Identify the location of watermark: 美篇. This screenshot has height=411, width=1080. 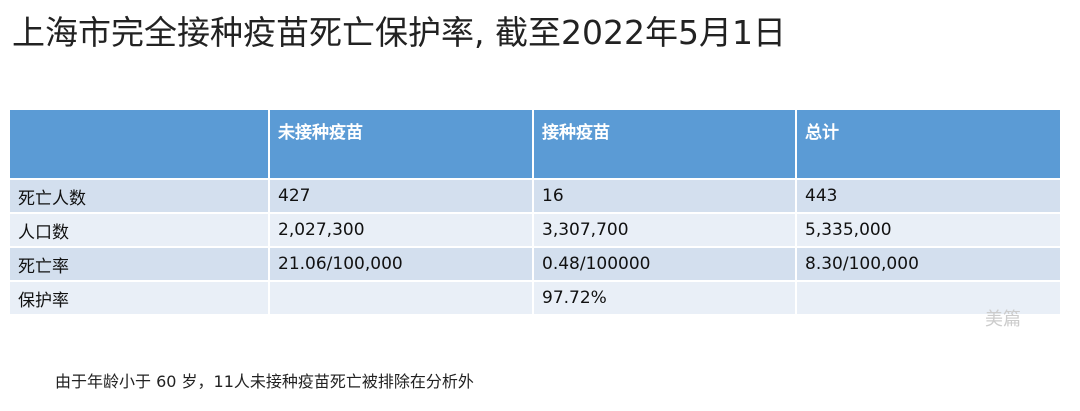
(1003, 319).